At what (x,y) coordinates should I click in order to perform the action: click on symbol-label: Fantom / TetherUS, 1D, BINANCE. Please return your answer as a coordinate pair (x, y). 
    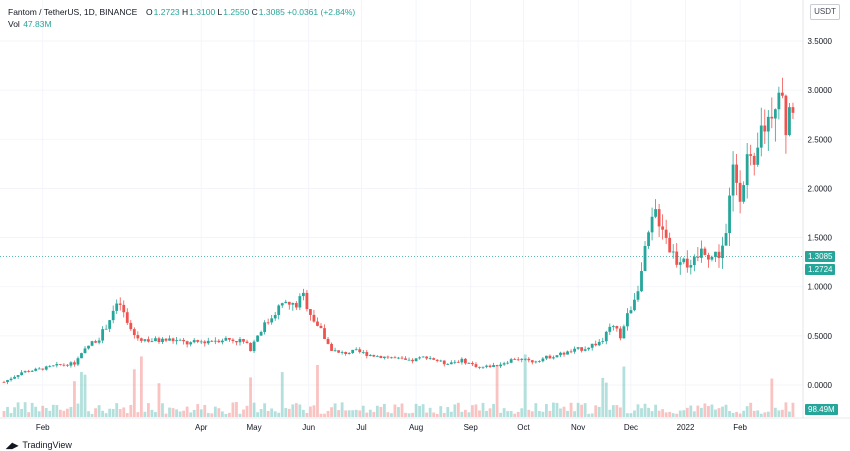
    Looking at the image, I should click on (73, 12).